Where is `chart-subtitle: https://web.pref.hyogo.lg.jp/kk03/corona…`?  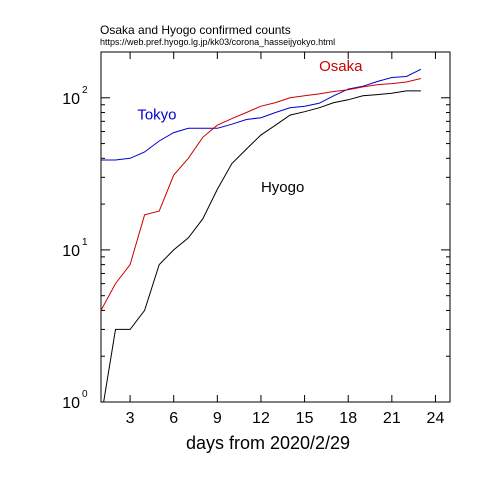 chart-subtitle: https://web.pref.hyogo.lg.jp/kk03/corona… is located at coordinates (217, 42).